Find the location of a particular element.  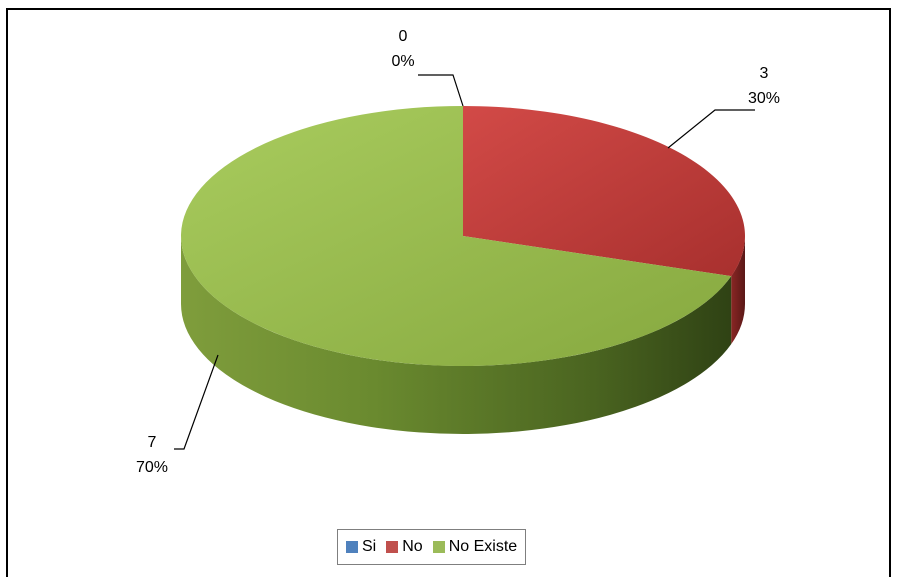

chart-legend: Si No No Existe is located at coordinates (432, 547).